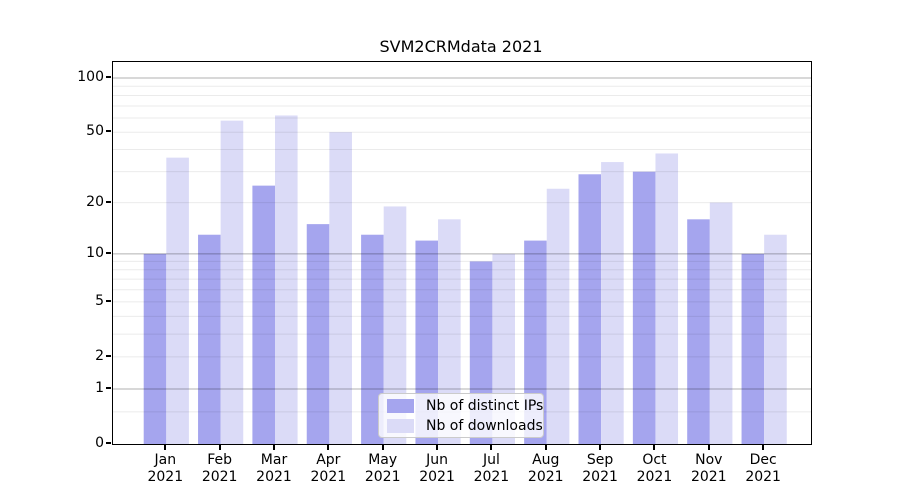  What do you see at coordinates (165, 447) in the screenshot?
I see `x-tick-mark-jan` at bounding box center [165, 447].